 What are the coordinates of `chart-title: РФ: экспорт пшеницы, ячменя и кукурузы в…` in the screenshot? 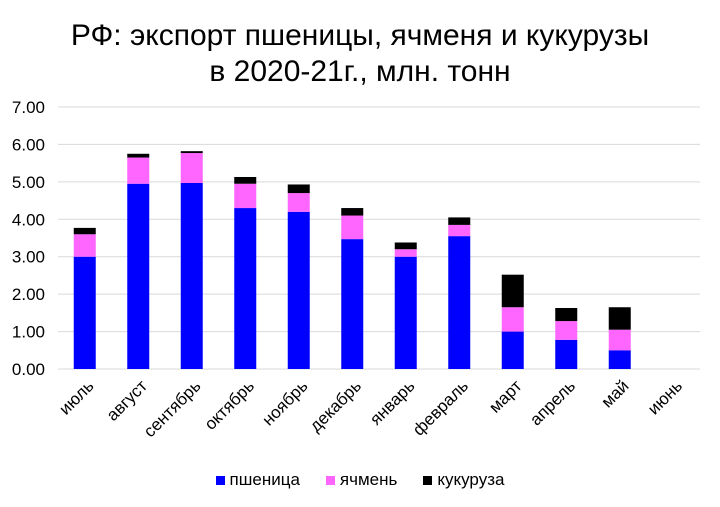 It's located at (360, 54).